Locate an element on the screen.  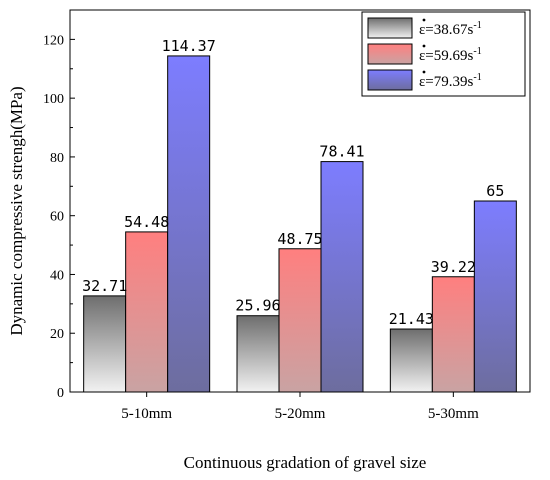
legend: ε=38.67s-1 ε=59.69s-1 ε=79.39s-1 is located at coordinates (443, 54).